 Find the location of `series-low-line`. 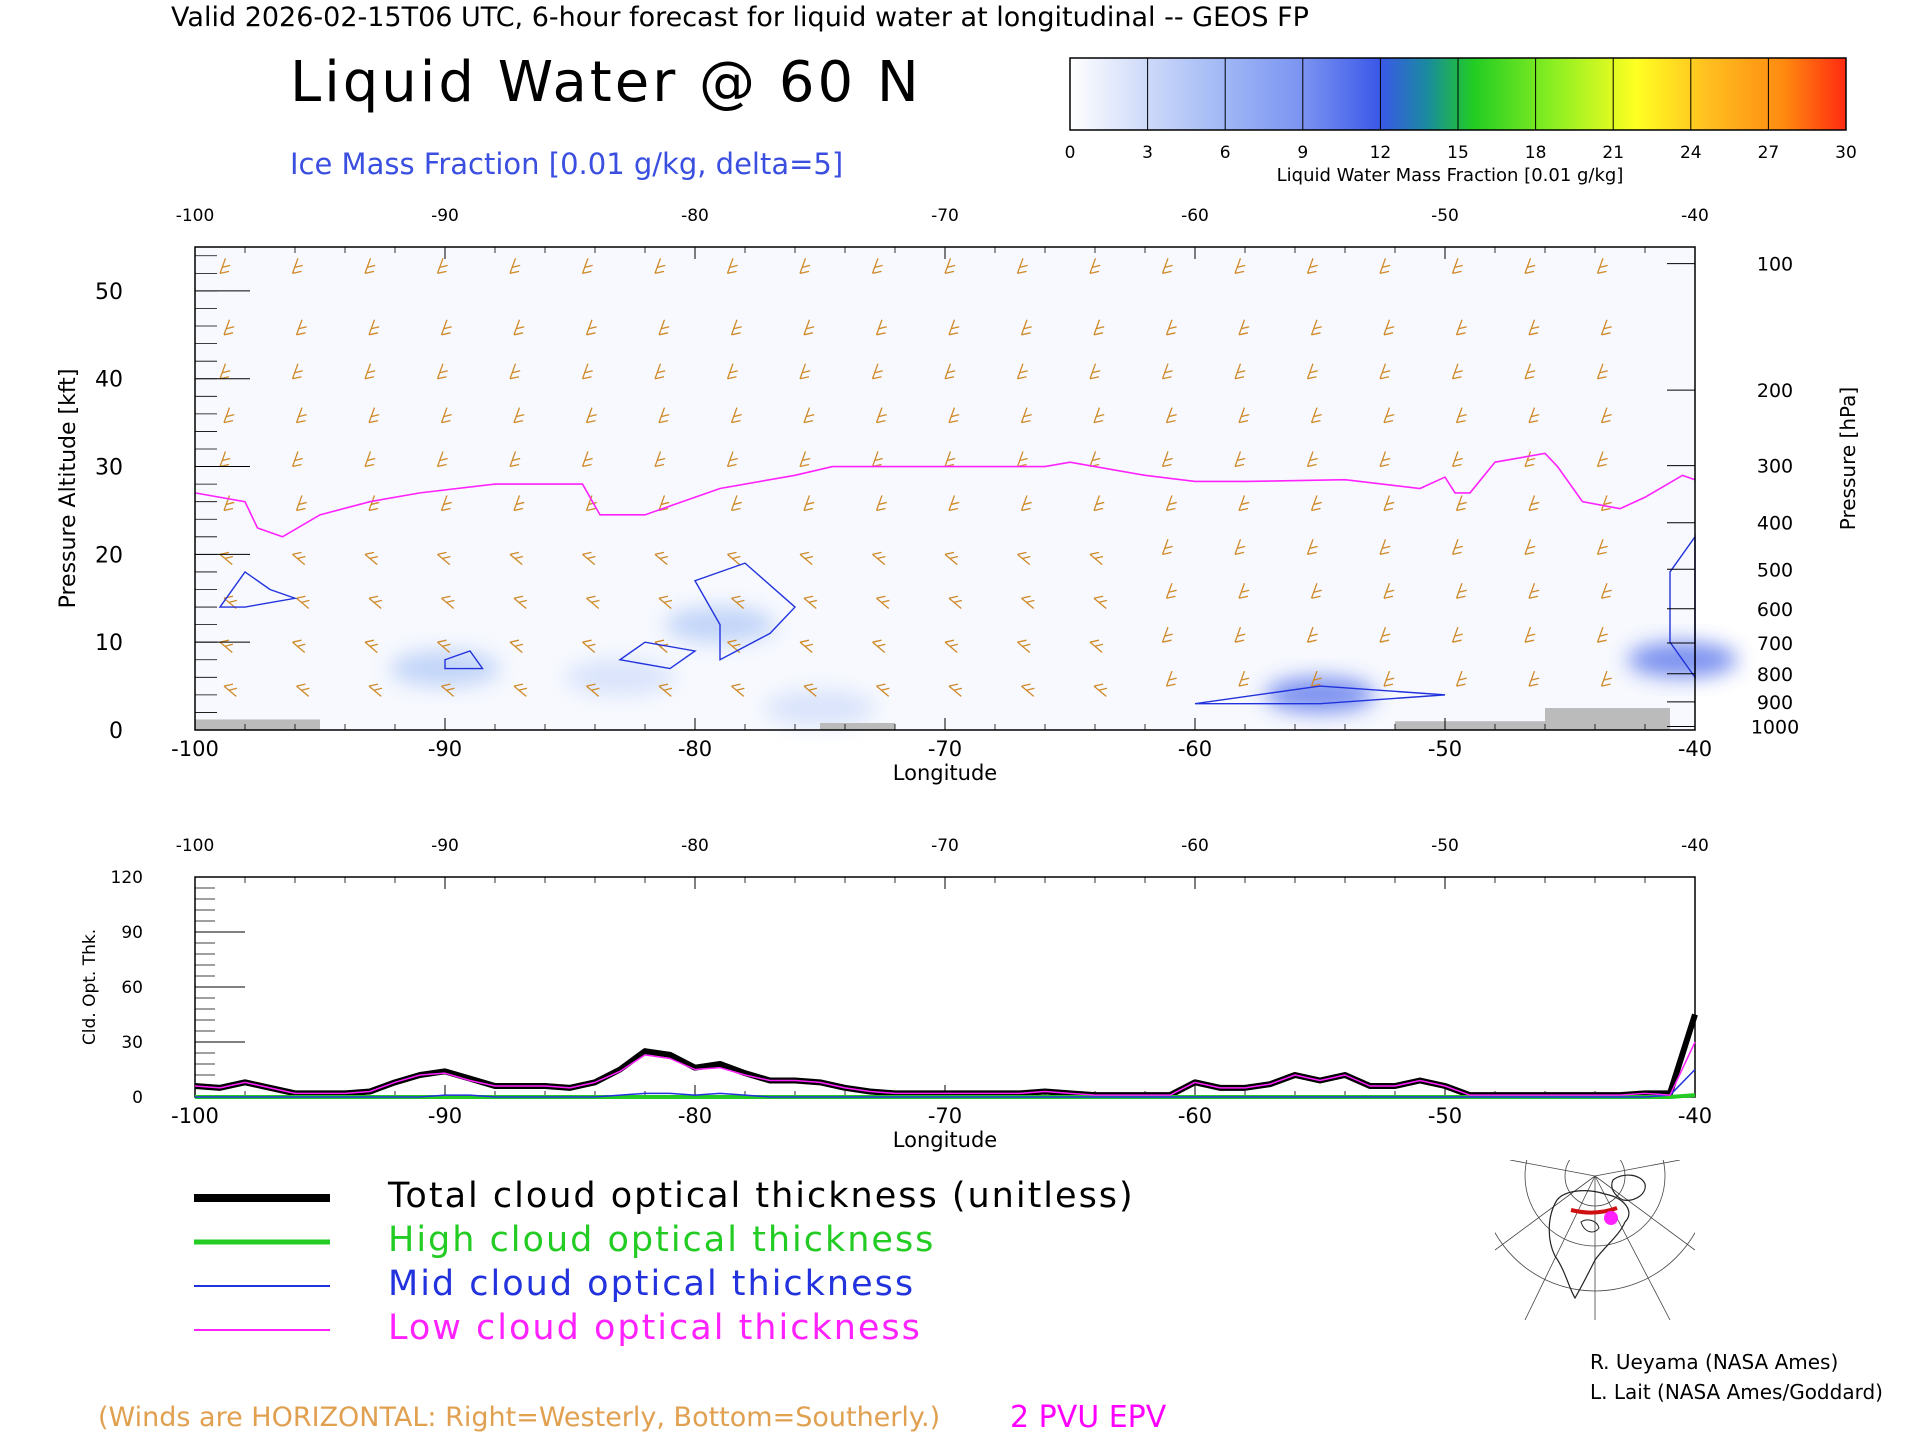

series-low-line is located at coordinates (945, 1068).